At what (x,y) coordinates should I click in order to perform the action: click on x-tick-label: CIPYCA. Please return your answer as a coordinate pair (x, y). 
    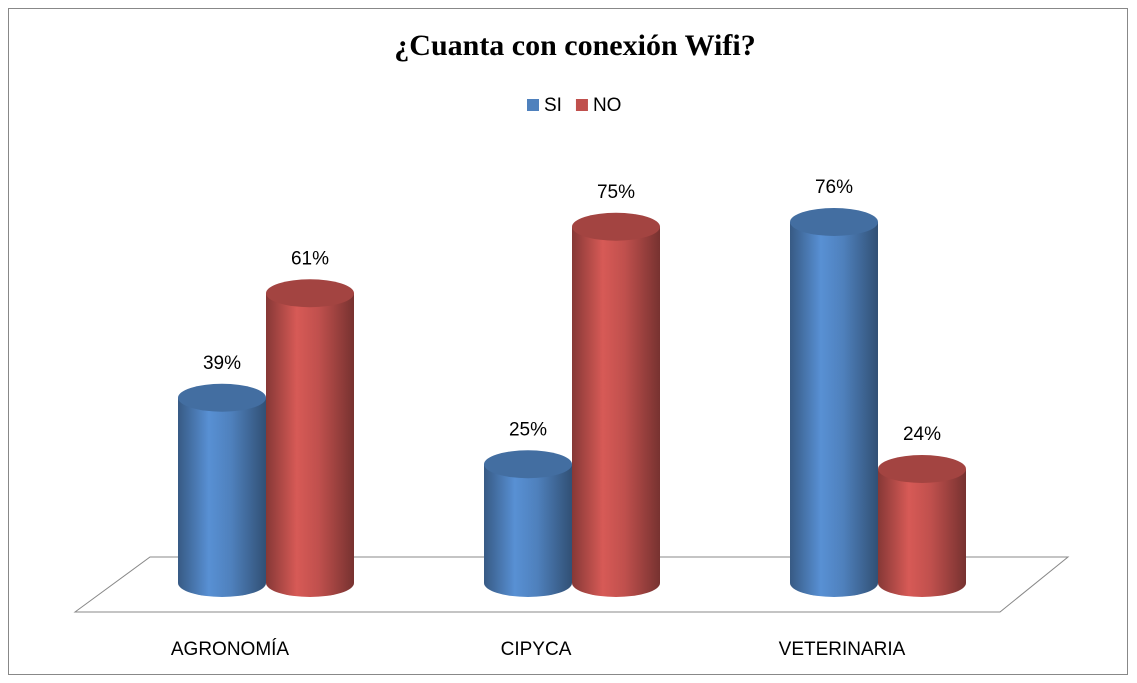
    Looking at the image, I should click on (536, 649).